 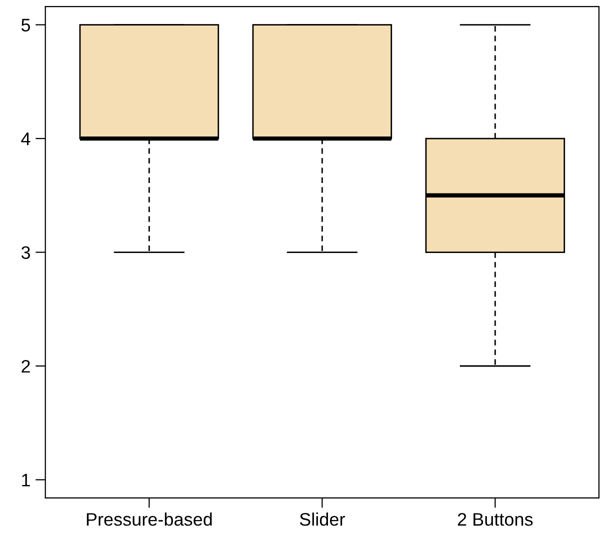 What do you see at coordinates (495, 519) in the screenshot?
I see `x-tick-label: 2 Buttons` at bounding box center [495, 519].